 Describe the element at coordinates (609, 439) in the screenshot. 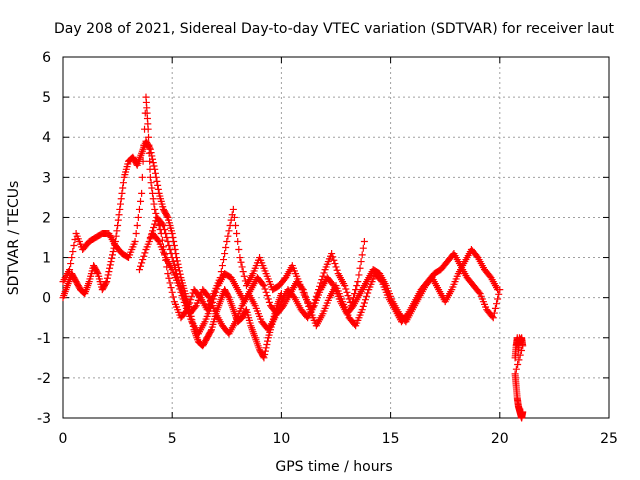

I see `x-tick-label: 25` at that location.